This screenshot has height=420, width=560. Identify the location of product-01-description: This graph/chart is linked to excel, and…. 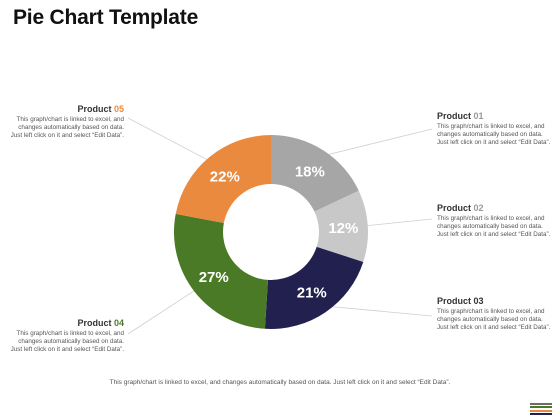
(494, 135).